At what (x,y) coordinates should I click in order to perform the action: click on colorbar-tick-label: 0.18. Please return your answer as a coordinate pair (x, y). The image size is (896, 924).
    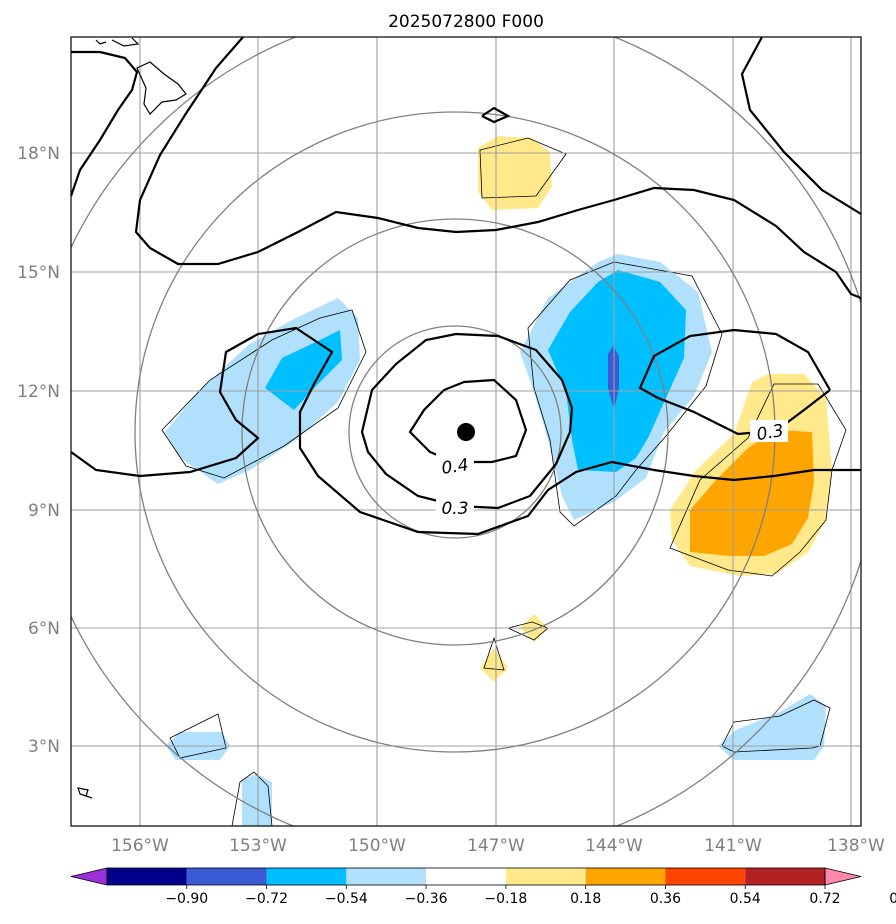
    Looking at the image, I should click on (585, 899).